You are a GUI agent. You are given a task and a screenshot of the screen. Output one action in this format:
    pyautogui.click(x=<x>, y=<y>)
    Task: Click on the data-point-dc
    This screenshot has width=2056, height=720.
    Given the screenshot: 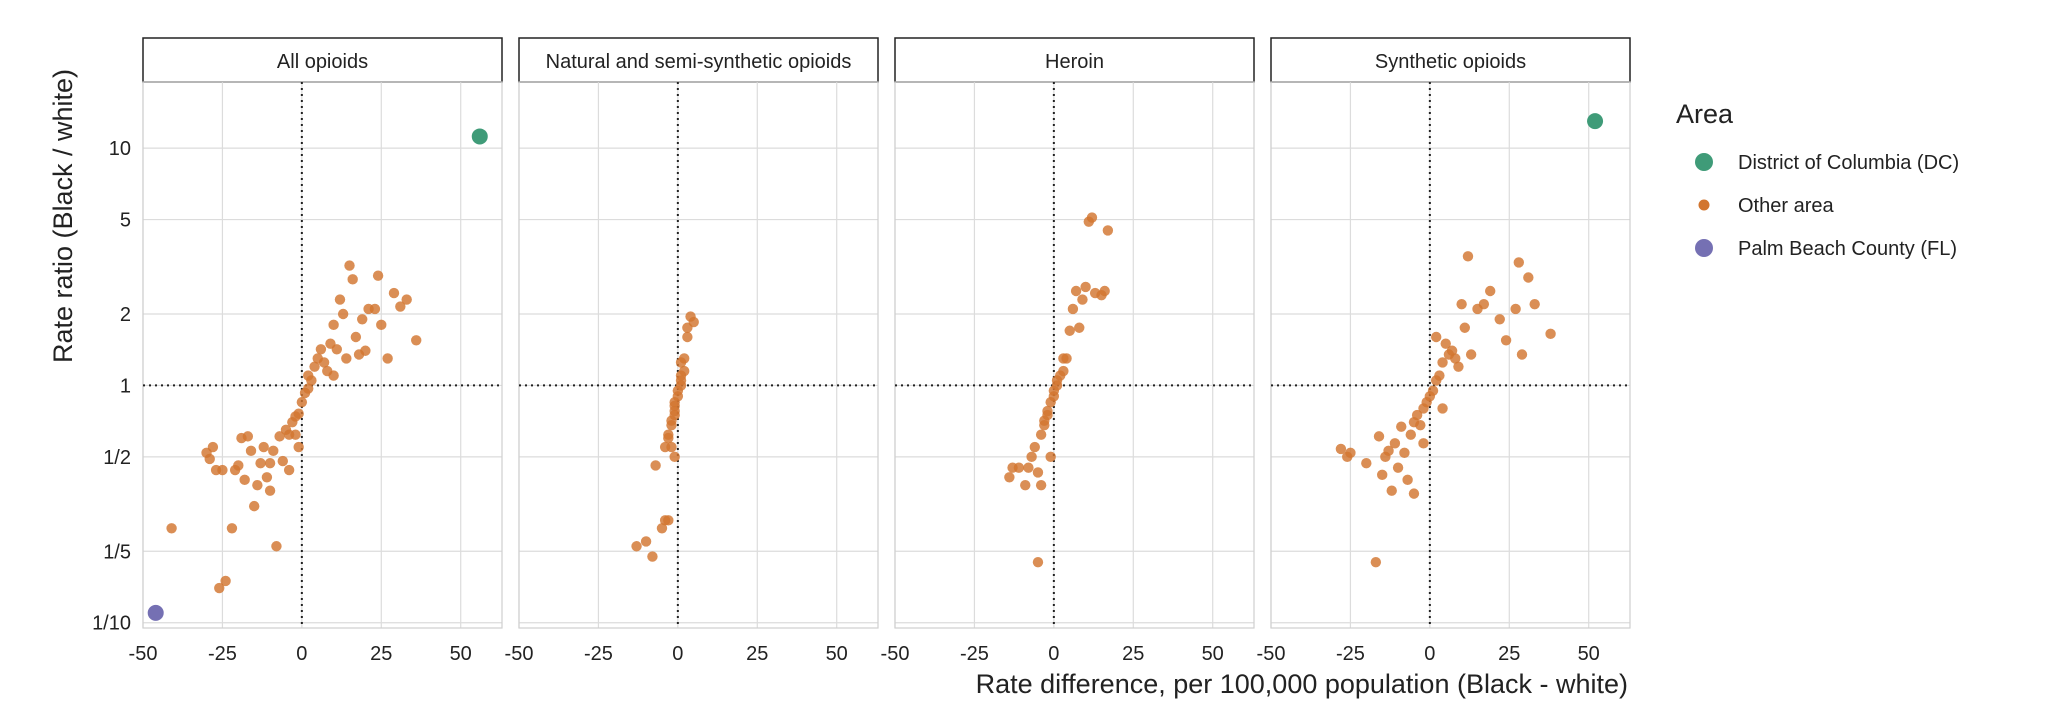 What is the action you would take?
    pyautogui.click(x=1595, y=121)
    